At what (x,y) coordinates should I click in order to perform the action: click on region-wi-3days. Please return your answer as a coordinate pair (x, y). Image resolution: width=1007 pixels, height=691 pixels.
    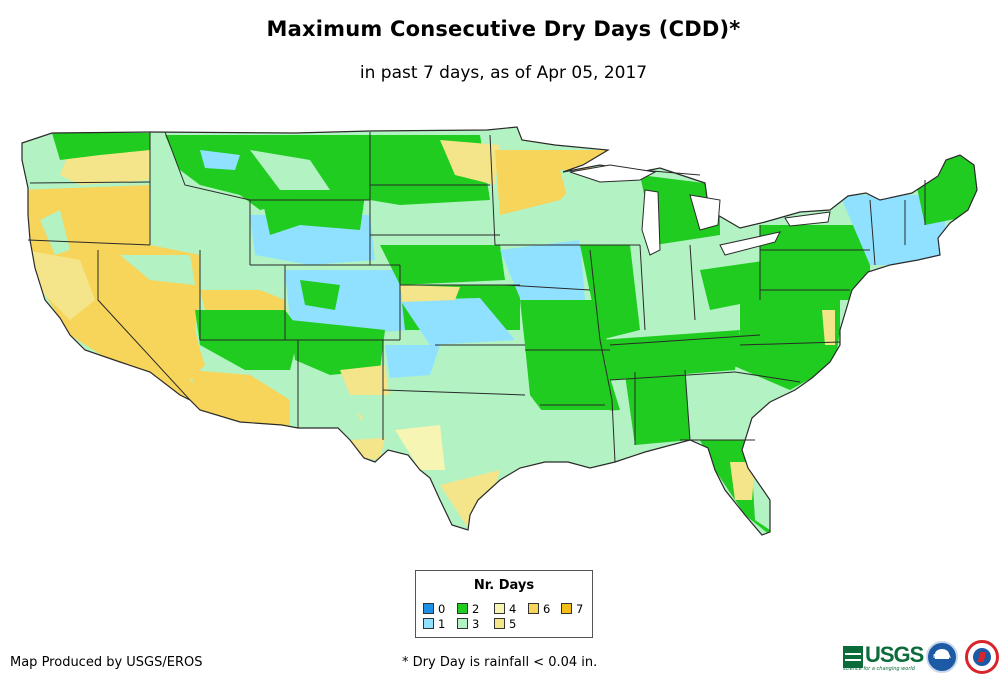
    Looking at the image, I should click on (600, 207).